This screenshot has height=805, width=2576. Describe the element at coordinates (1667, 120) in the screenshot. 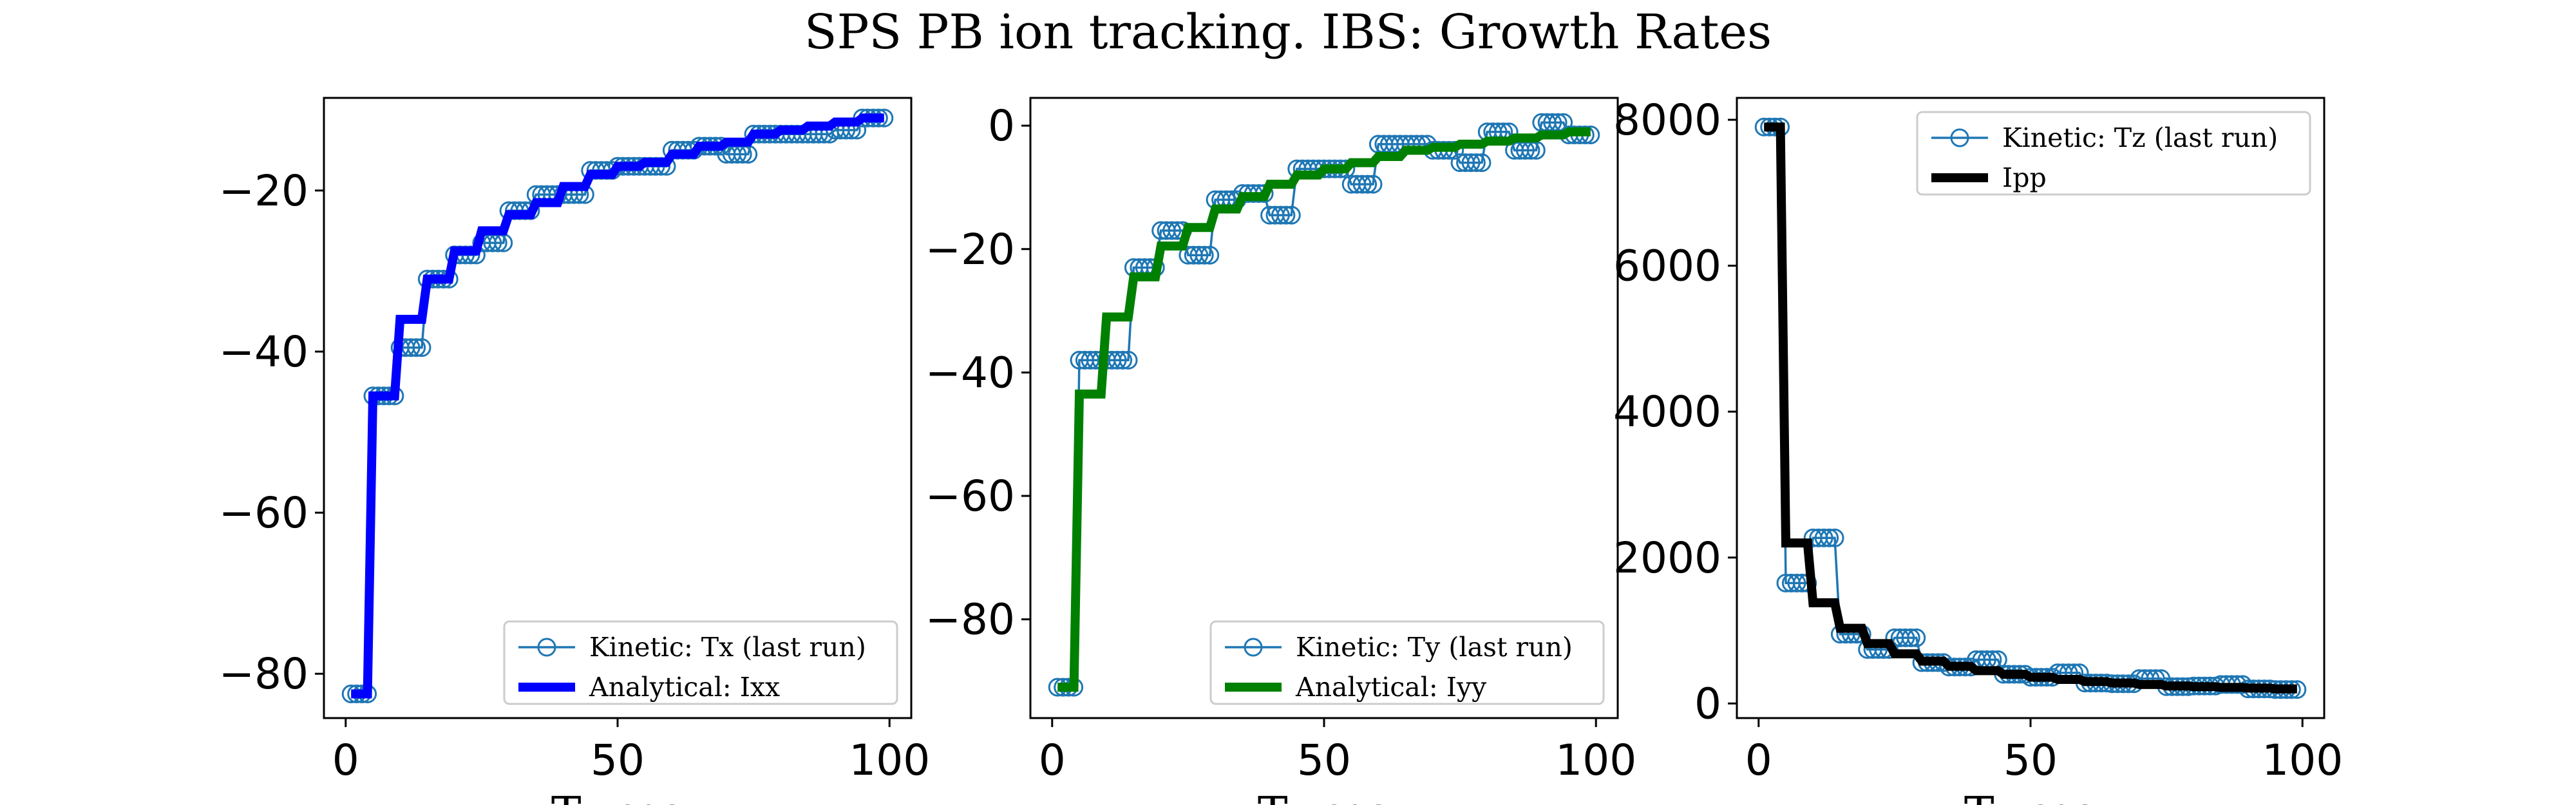

I see `y-tick-label: 8000` at that location.